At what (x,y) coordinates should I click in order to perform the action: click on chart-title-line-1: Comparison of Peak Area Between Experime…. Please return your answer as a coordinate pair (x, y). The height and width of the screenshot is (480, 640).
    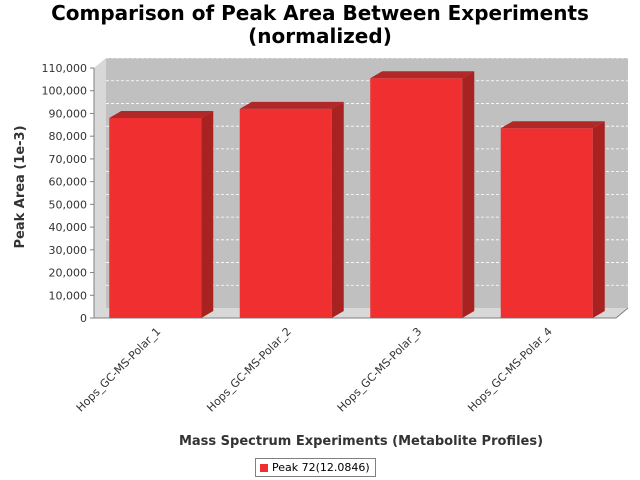
    Looking at the image, I should click on (320, 13).